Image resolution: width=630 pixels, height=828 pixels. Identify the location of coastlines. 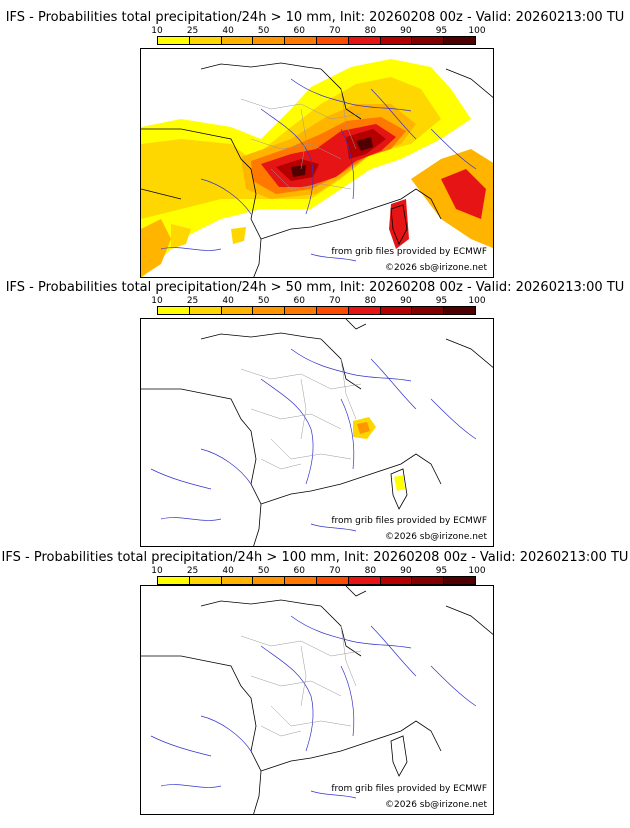
(317, 169).